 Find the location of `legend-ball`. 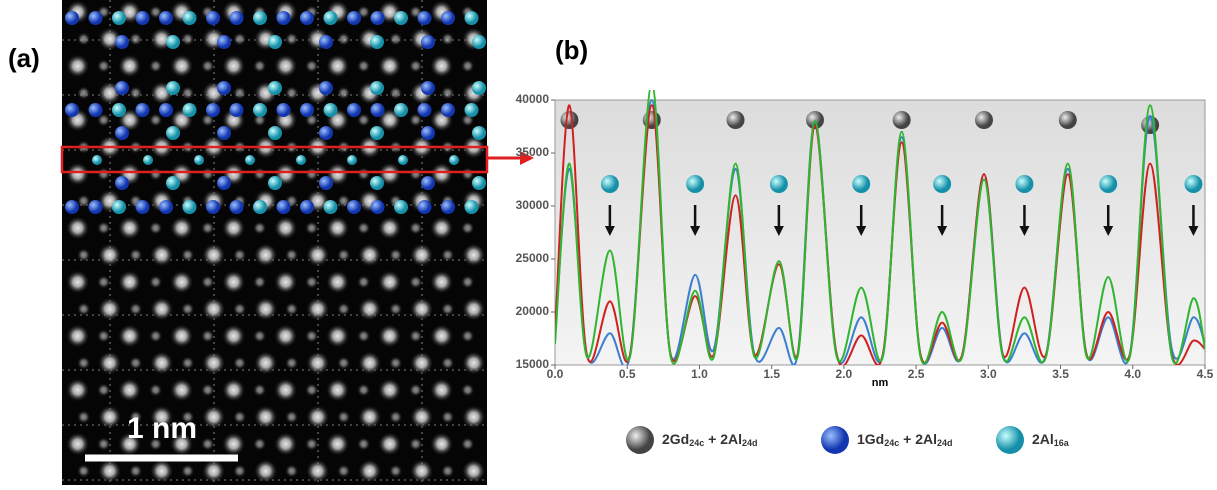

legend-ball is located at coordinates (640, 440).